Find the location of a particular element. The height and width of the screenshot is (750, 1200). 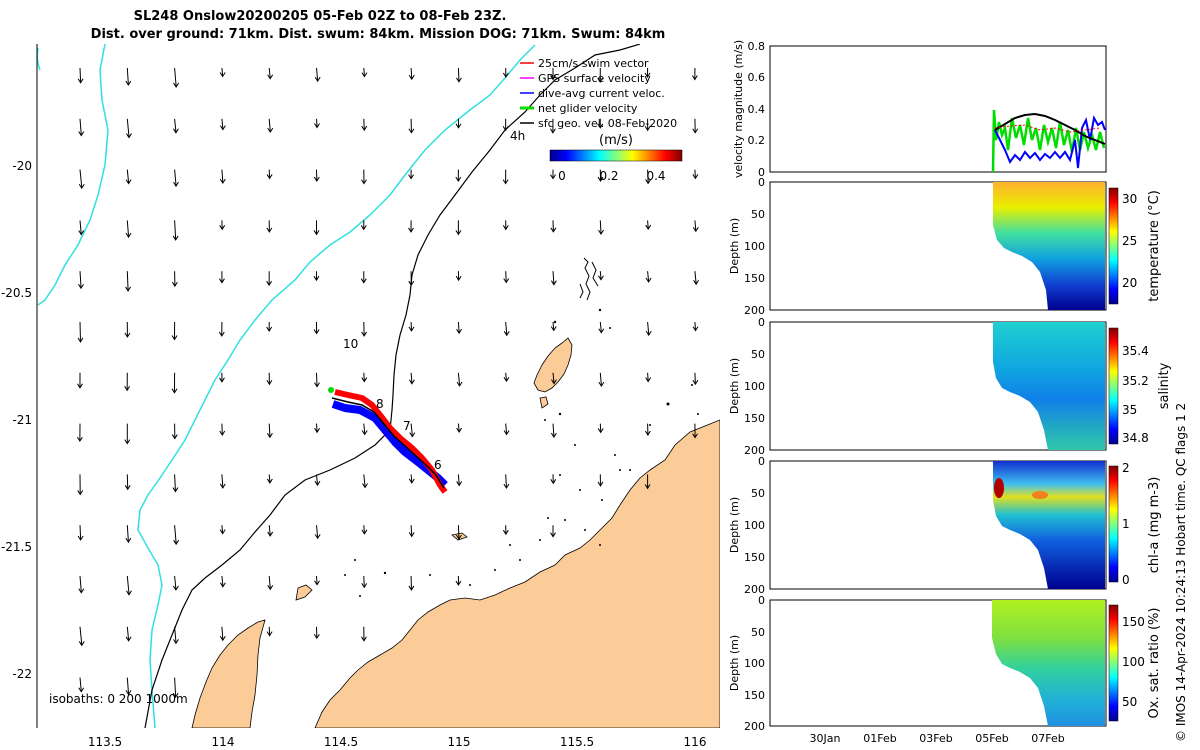

salinity-cbar-tick: 35 is located at coordinates (1129, 410).